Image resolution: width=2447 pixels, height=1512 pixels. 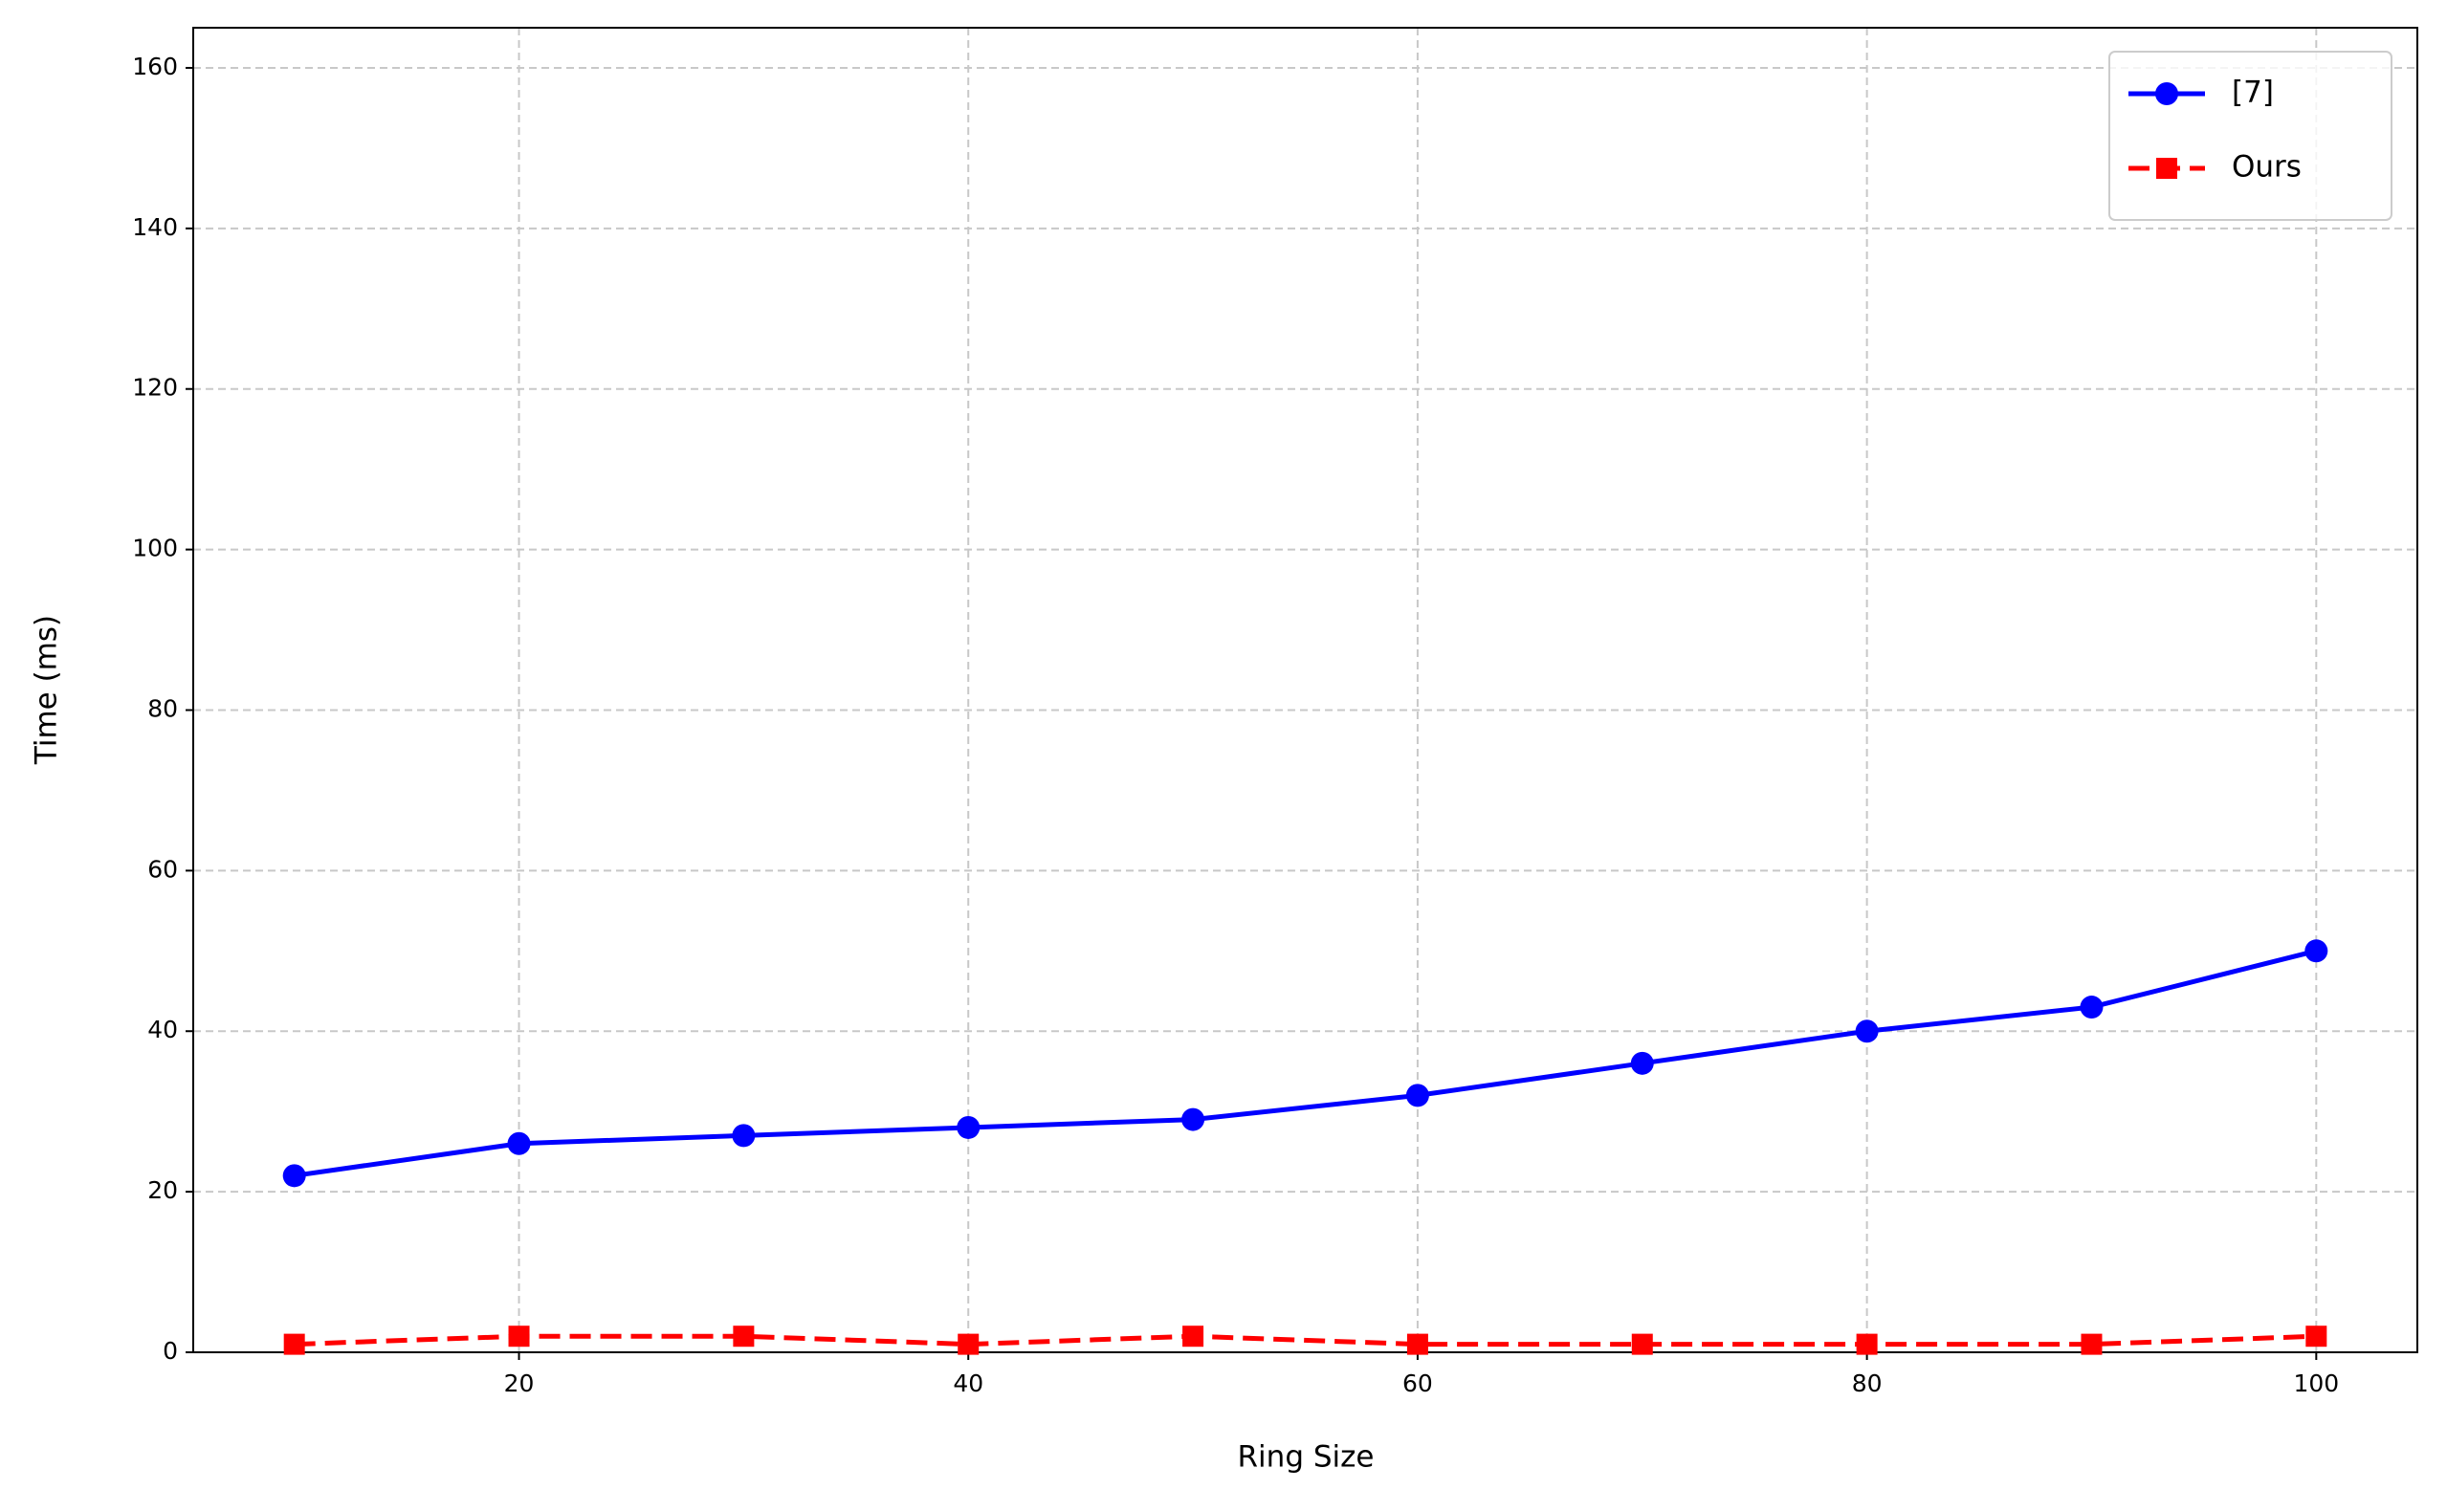 What do you see at coordinates (2316, 1383) in the screenshot?
I see `x-tick-label: 100` at bounding box center [2316, 1383].